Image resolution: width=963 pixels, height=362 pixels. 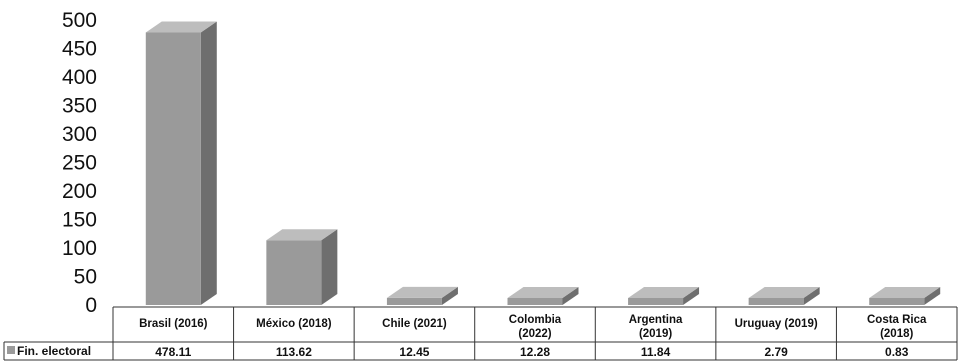 What do you see at coordinates (414, 324) in the screenshot?
I see `category-label: Chile (2021)` at bounding box center [414, 324].